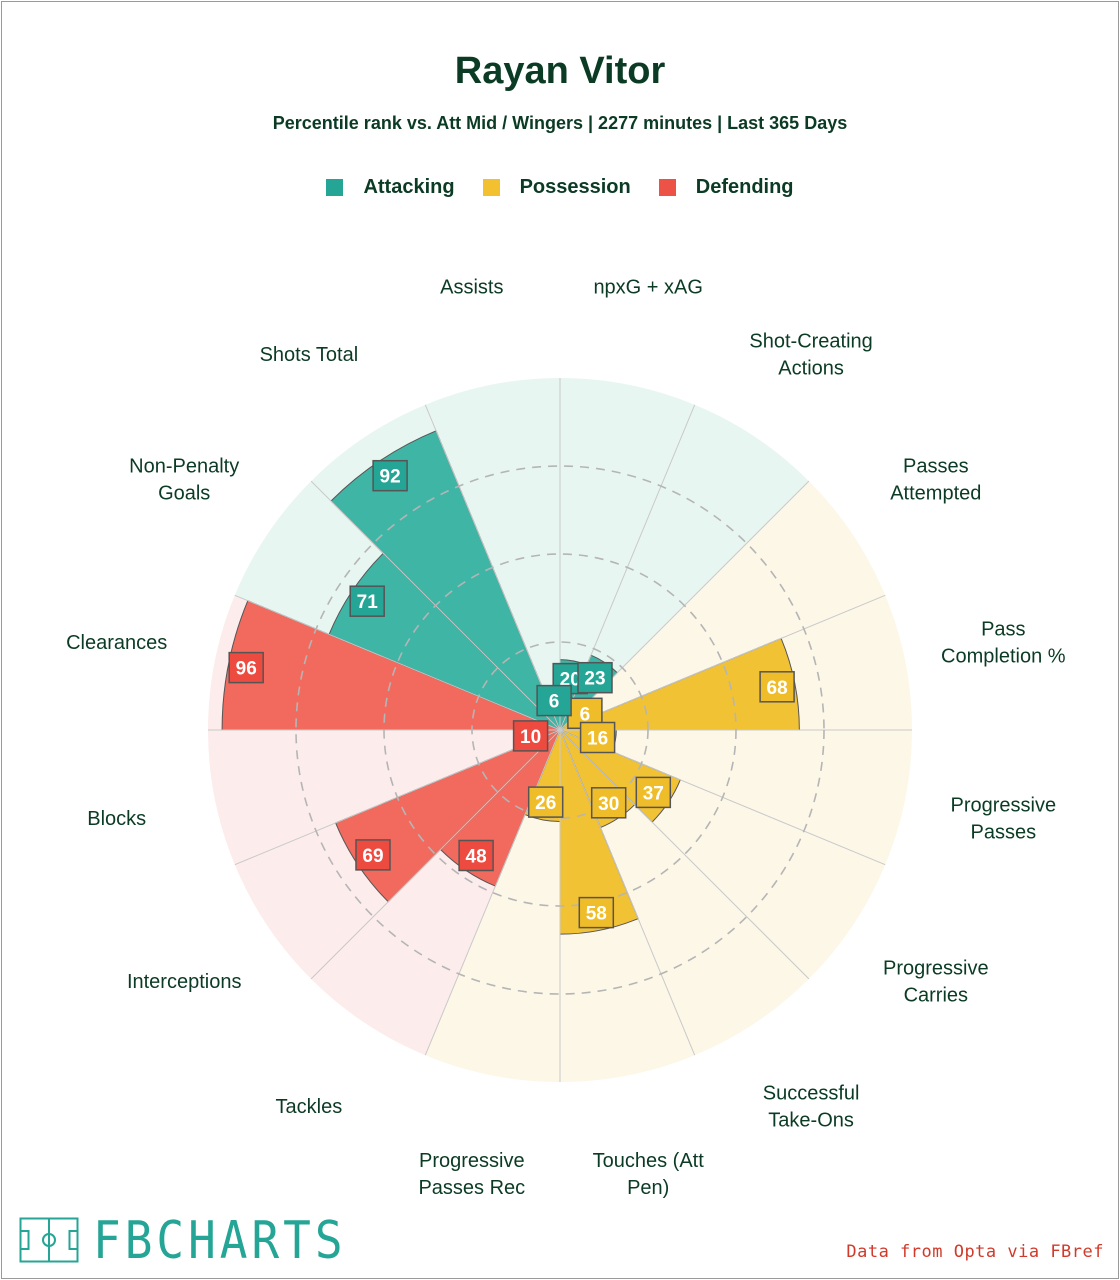  I want to click on value-label-text: 48, so click(476, 857).